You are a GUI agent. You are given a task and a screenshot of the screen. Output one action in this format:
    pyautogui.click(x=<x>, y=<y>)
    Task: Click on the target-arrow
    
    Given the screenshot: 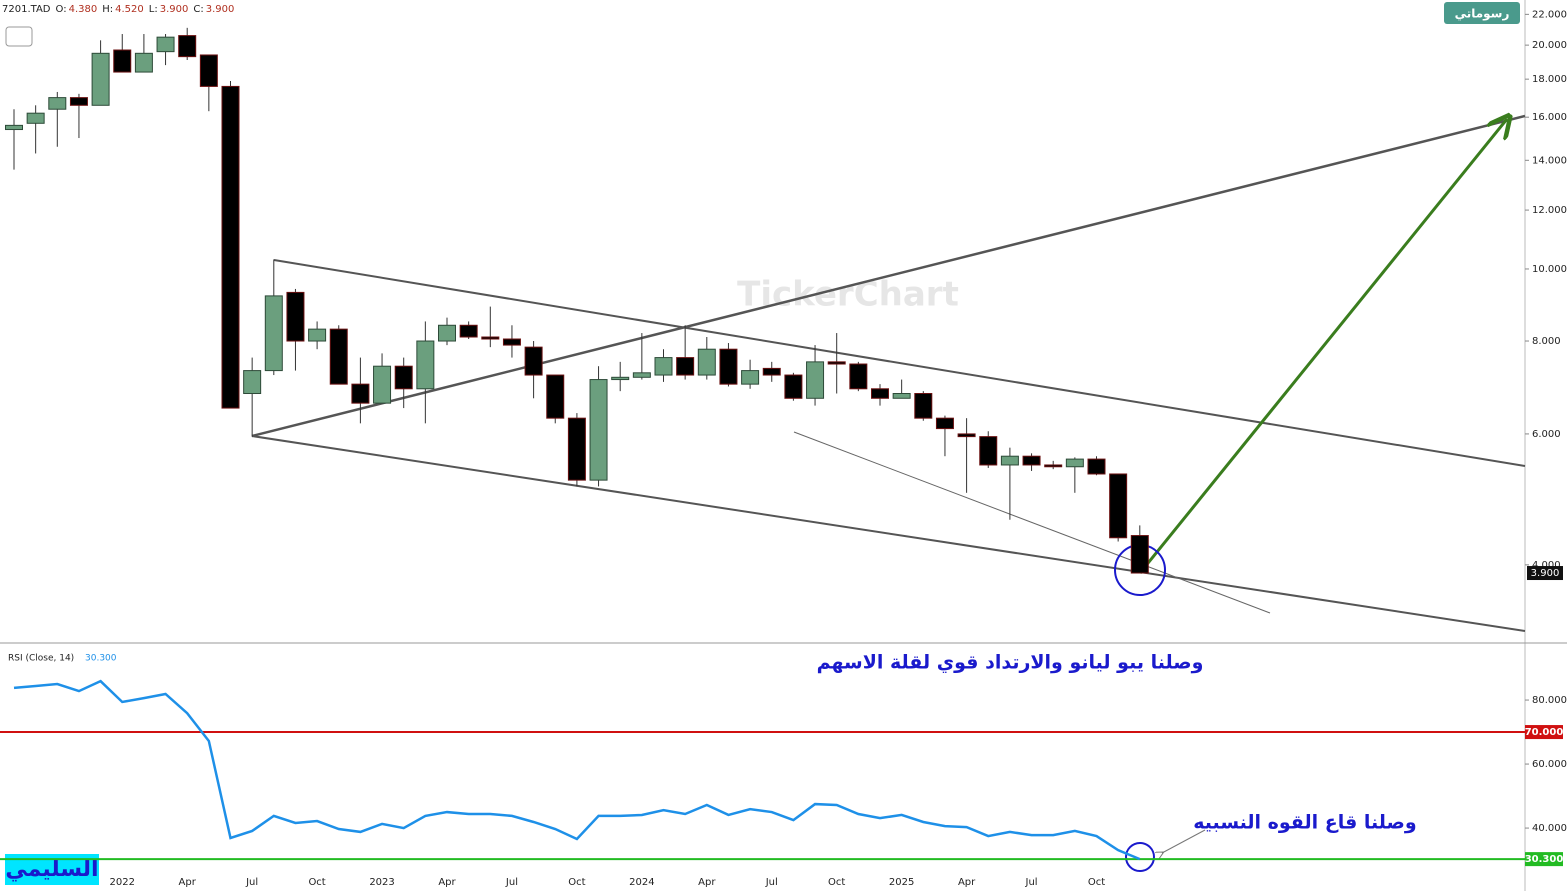 What is the action you would take?
    pyautogui.click(x=1322, y=346)
    